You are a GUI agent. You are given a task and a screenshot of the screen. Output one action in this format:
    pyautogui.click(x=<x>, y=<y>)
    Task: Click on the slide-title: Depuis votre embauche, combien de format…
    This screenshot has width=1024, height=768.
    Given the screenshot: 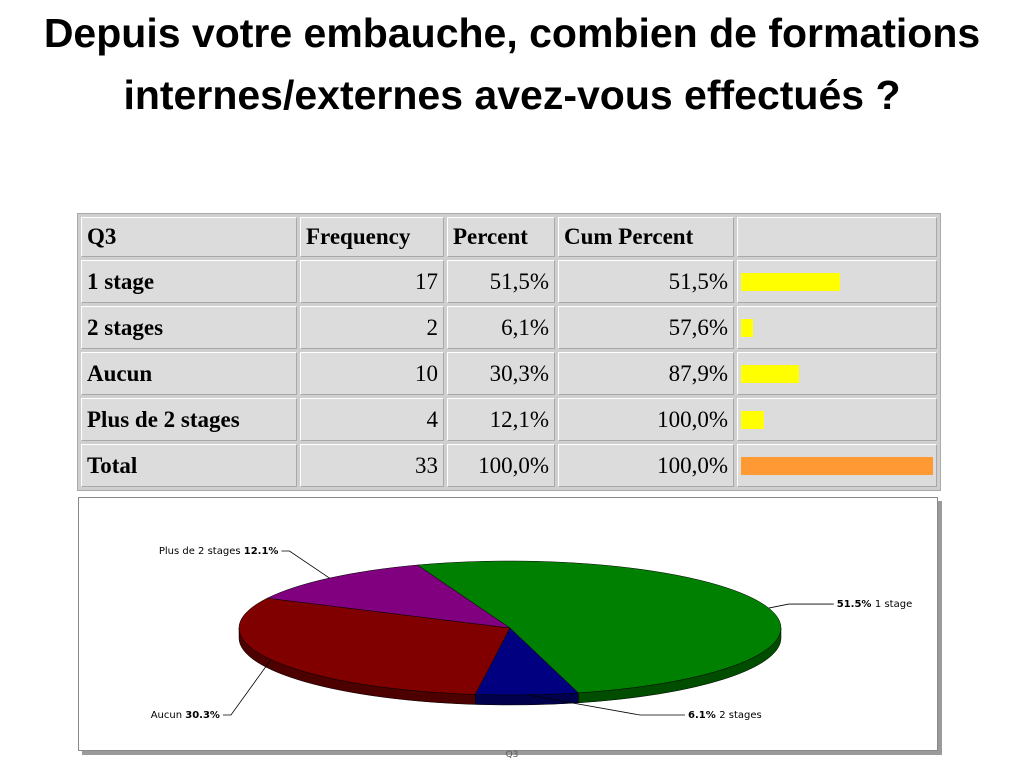 What is the action you would take?
    pyautogui.click(x=512, y=64)
    